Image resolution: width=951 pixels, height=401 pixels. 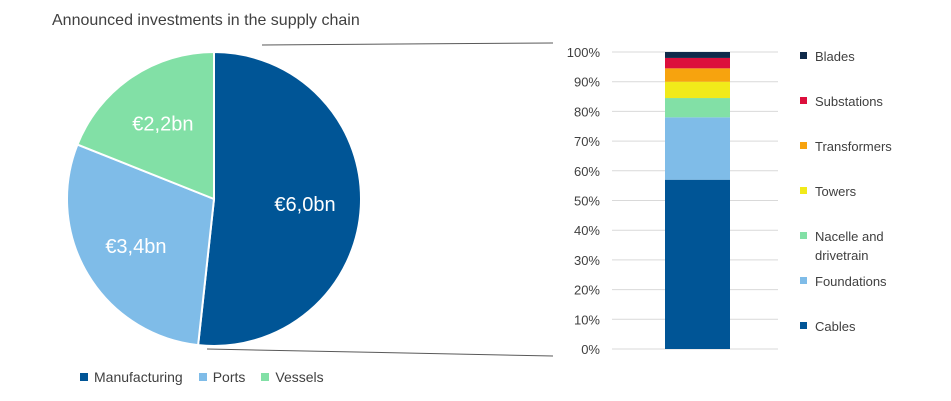 I want to click on pie-legend-item: Vessels, so click(x=292, y=377).